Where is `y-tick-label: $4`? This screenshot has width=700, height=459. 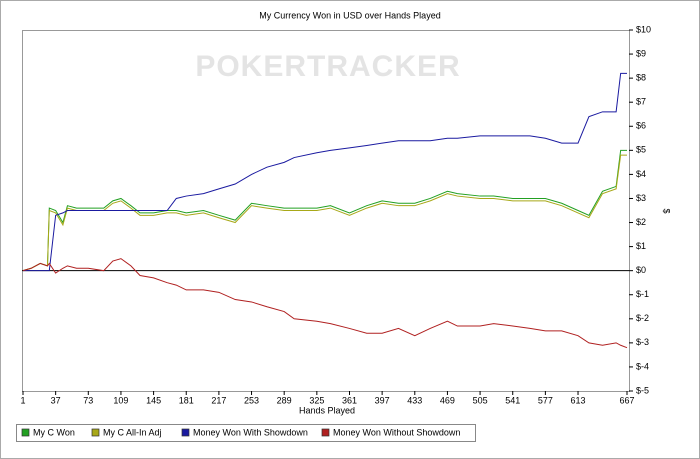 y-tick-label: $4 is located at coordinates (641, 174).